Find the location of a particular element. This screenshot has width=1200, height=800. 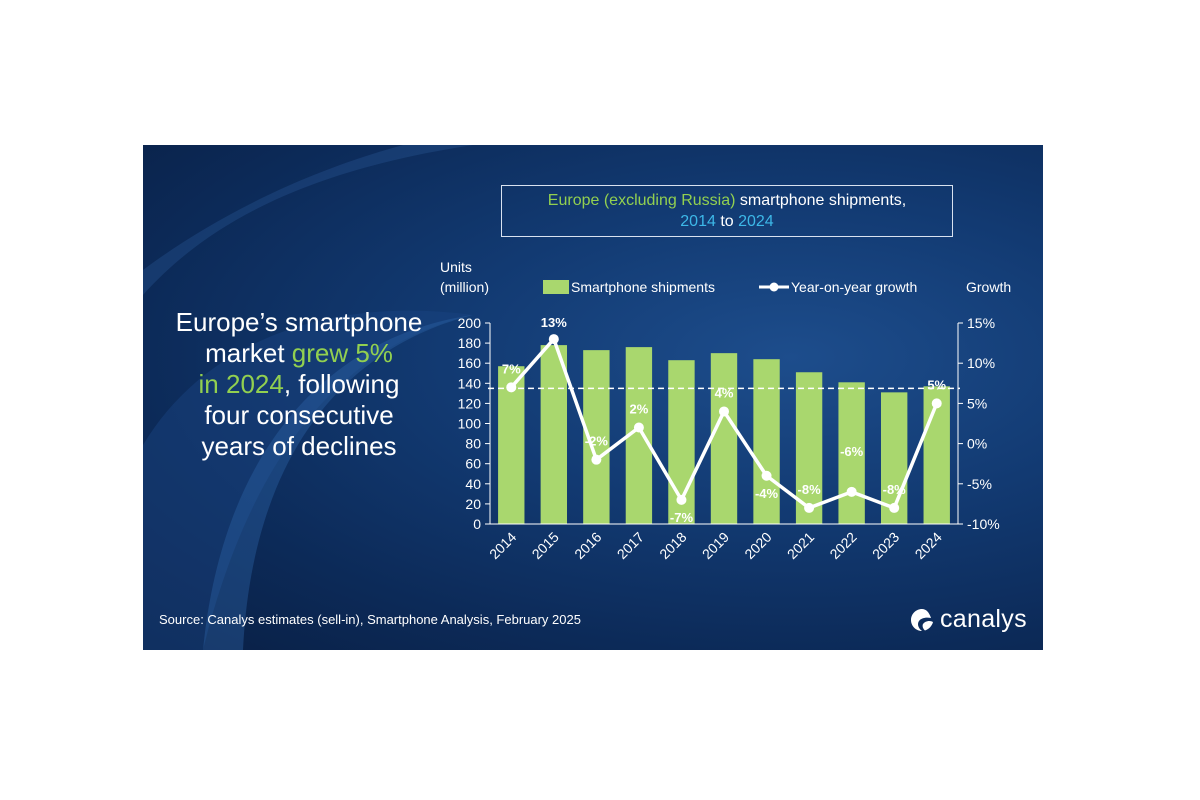

x-tick-label: 2016 is located at coordinates (587, 545).